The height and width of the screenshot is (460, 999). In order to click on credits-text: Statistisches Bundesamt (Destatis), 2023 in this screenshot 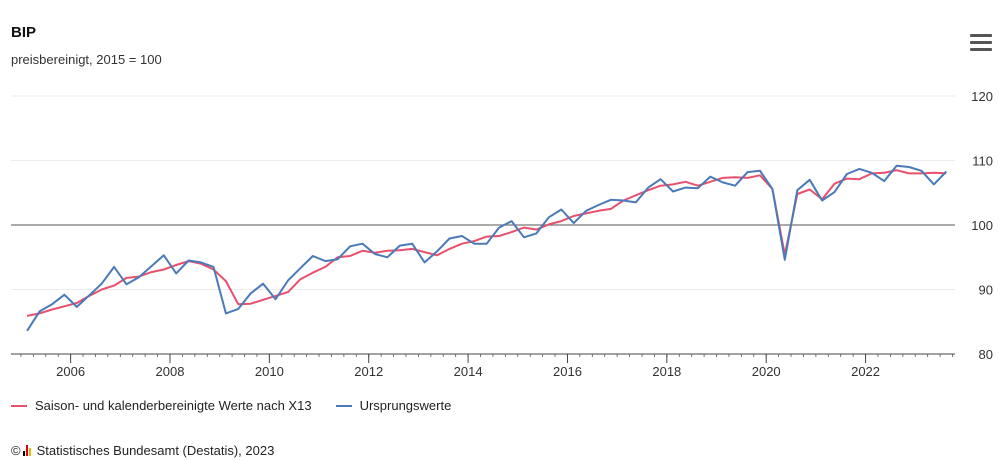, I will do `click(155, 450)`.